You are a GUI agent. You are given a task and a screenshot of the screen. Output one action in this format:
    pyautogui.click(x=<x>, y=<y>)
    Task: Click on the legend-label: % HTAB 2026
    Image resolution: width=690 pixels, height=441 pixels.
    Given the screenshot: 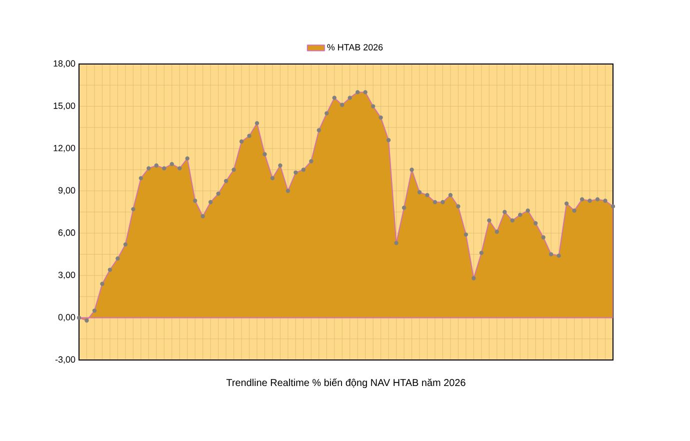 What is the action you would take?
    pyautogui.click(x=355, y=47)
    